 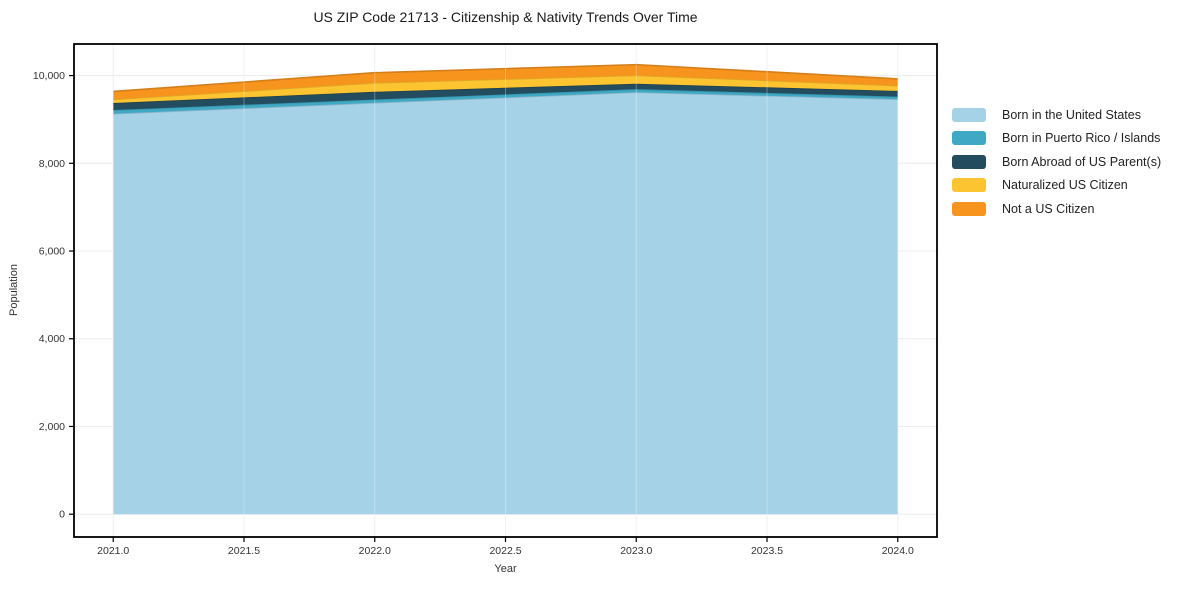 What do you see at coordinates (52, 252) in the screenshot?
I see `y-tick-label: 6,000` at bounding box center [52, 252].